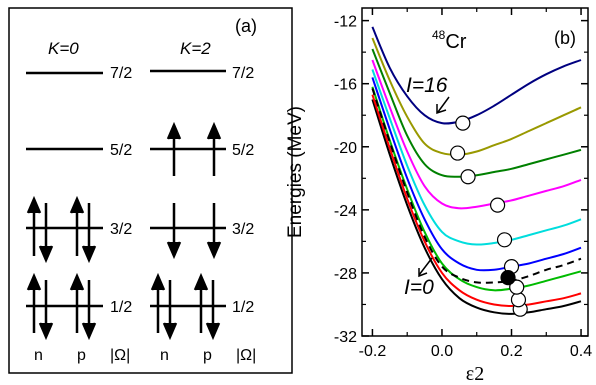  What do you see at coordinates (121, 150) in the screenshot?
I see `level-label-k0-52: 5/2` at bounding box center [121, 150].